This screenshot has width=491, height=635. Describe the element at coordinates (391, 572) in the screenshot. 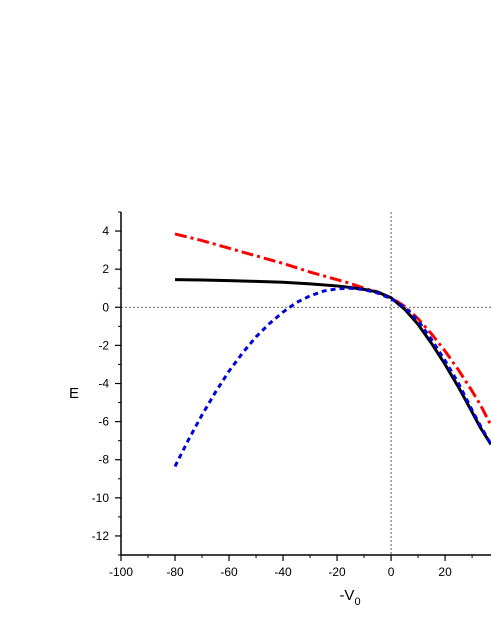

I see `x-tick-label: 0` at that location.